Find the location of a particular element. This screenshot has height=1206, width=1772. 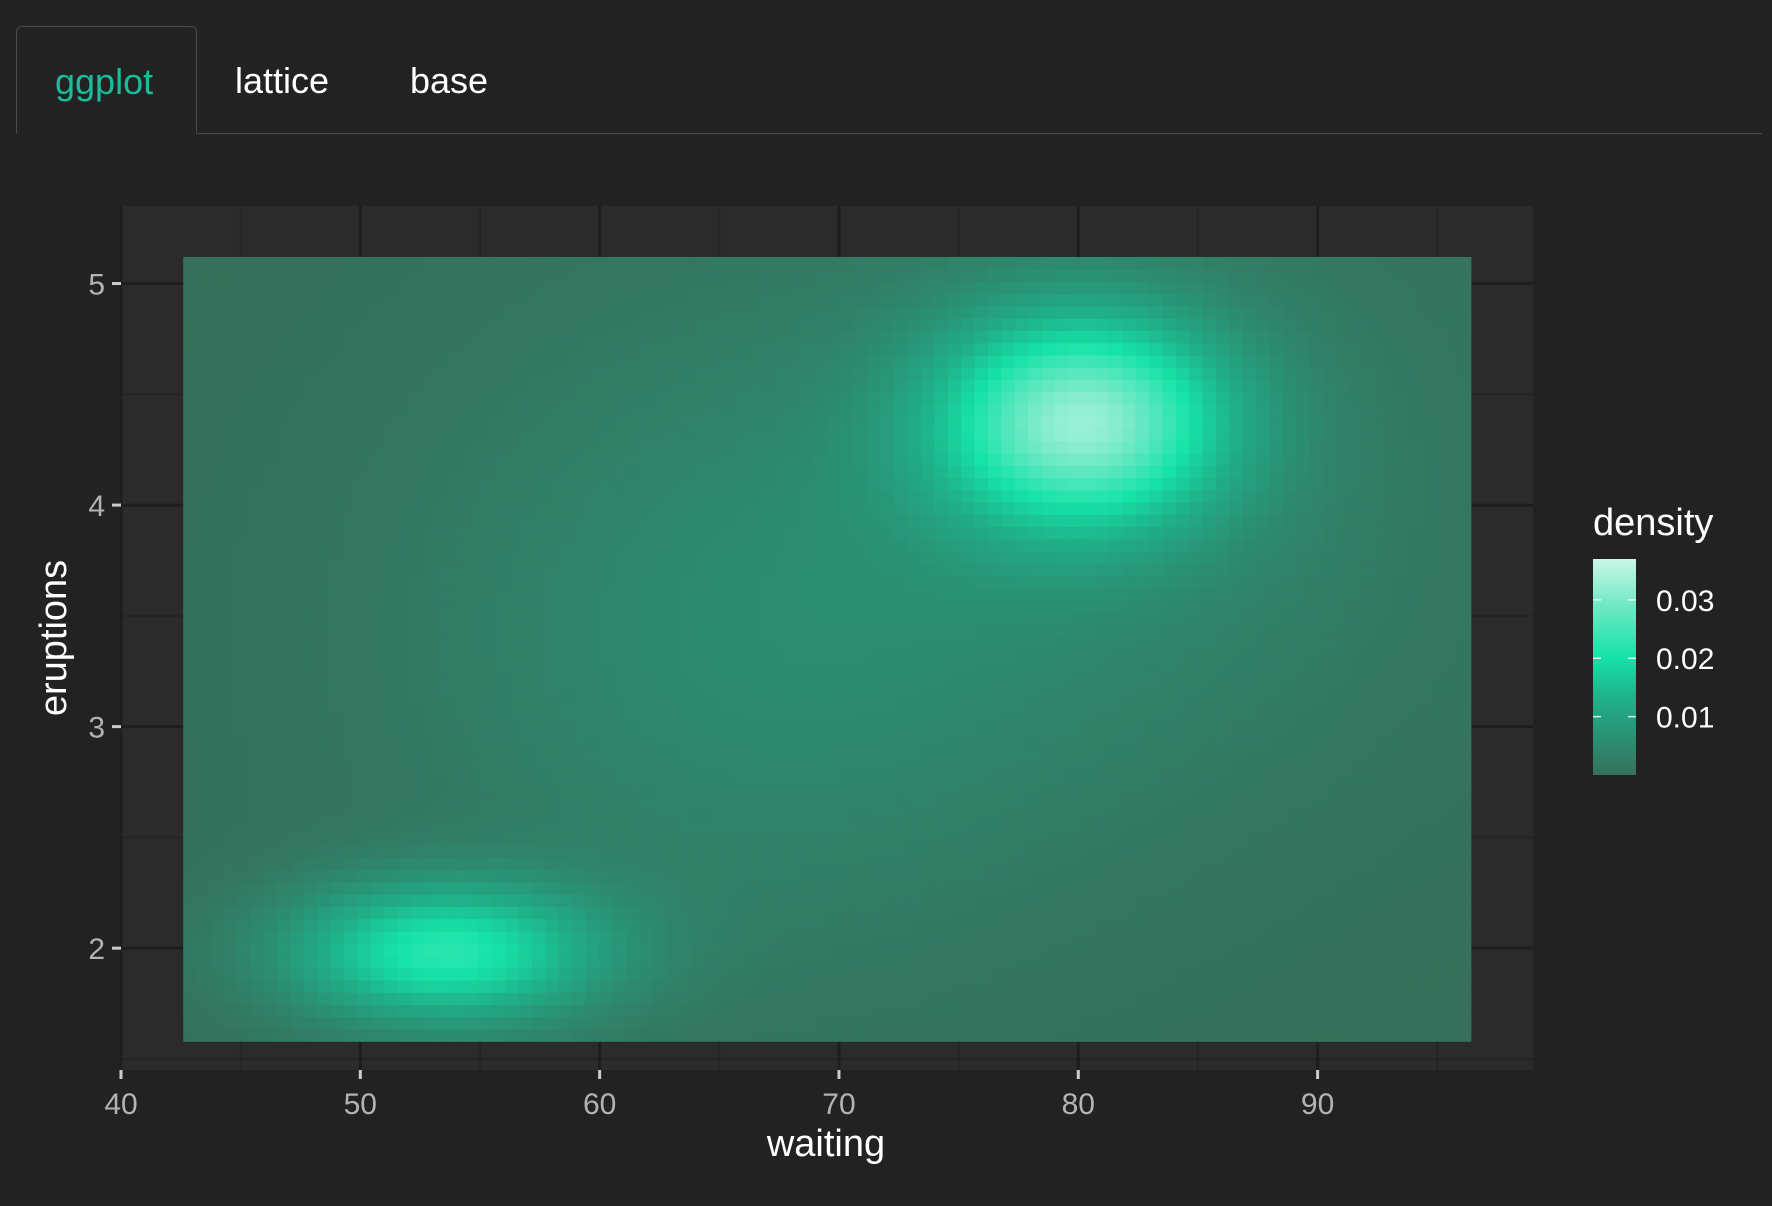

tab-lattice: lattice is located at coordinates (282, 80).